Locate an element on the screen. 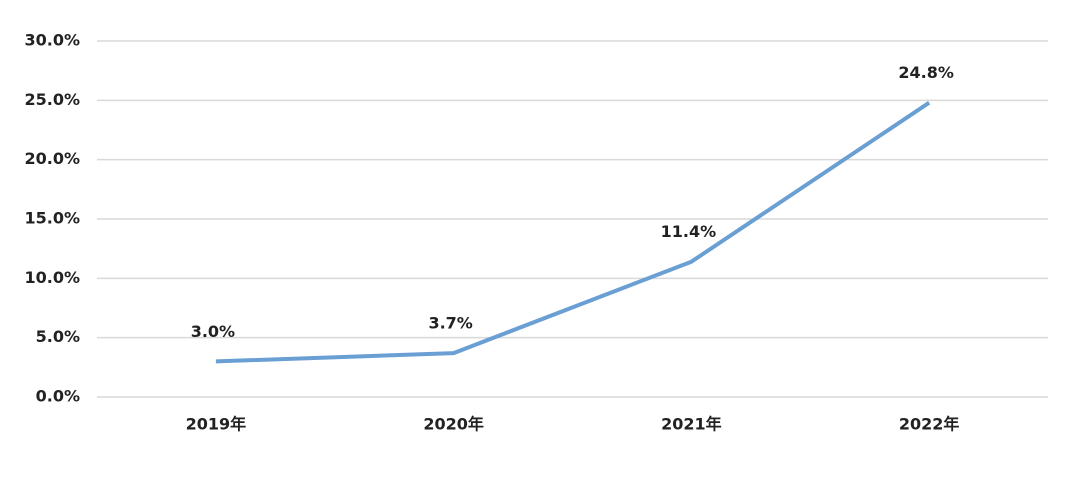 This screenshot has width=1080, height=484. y-tick-label: 20.0% is located at coordinates (52, 158).